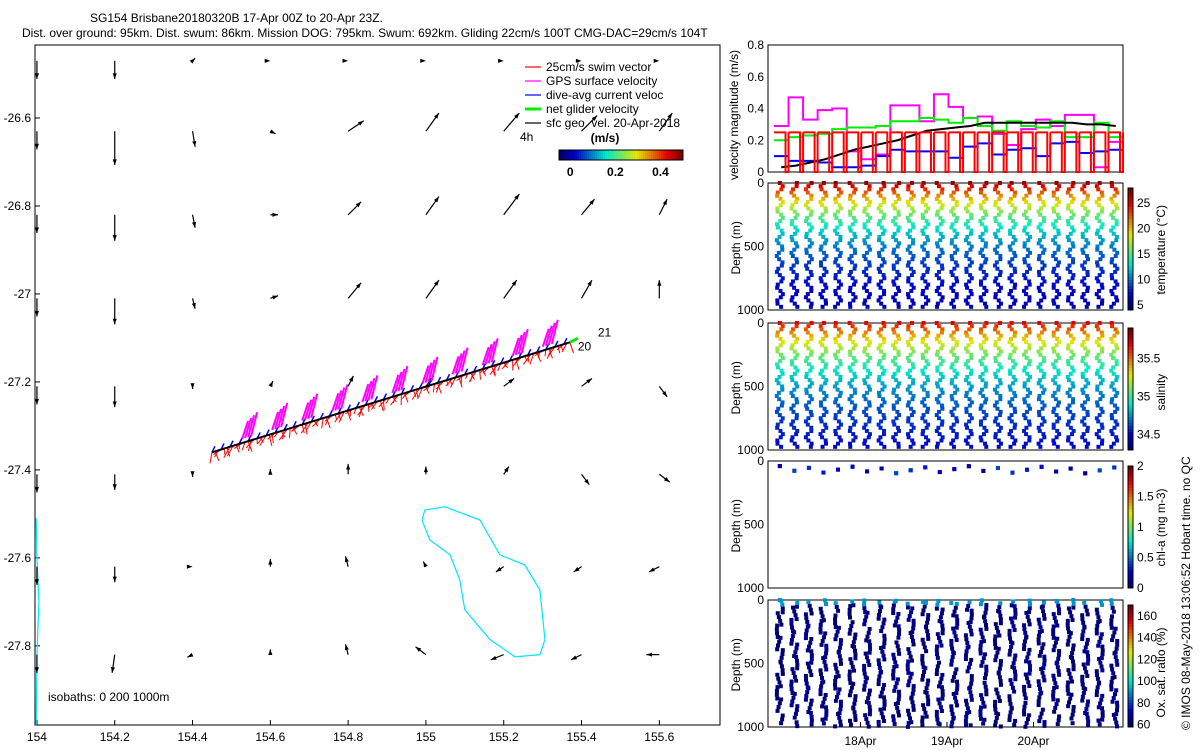  Describe the element at coordinates (18, 382) in the screenshot. I see `y-tick-label: -27.2` at that location.